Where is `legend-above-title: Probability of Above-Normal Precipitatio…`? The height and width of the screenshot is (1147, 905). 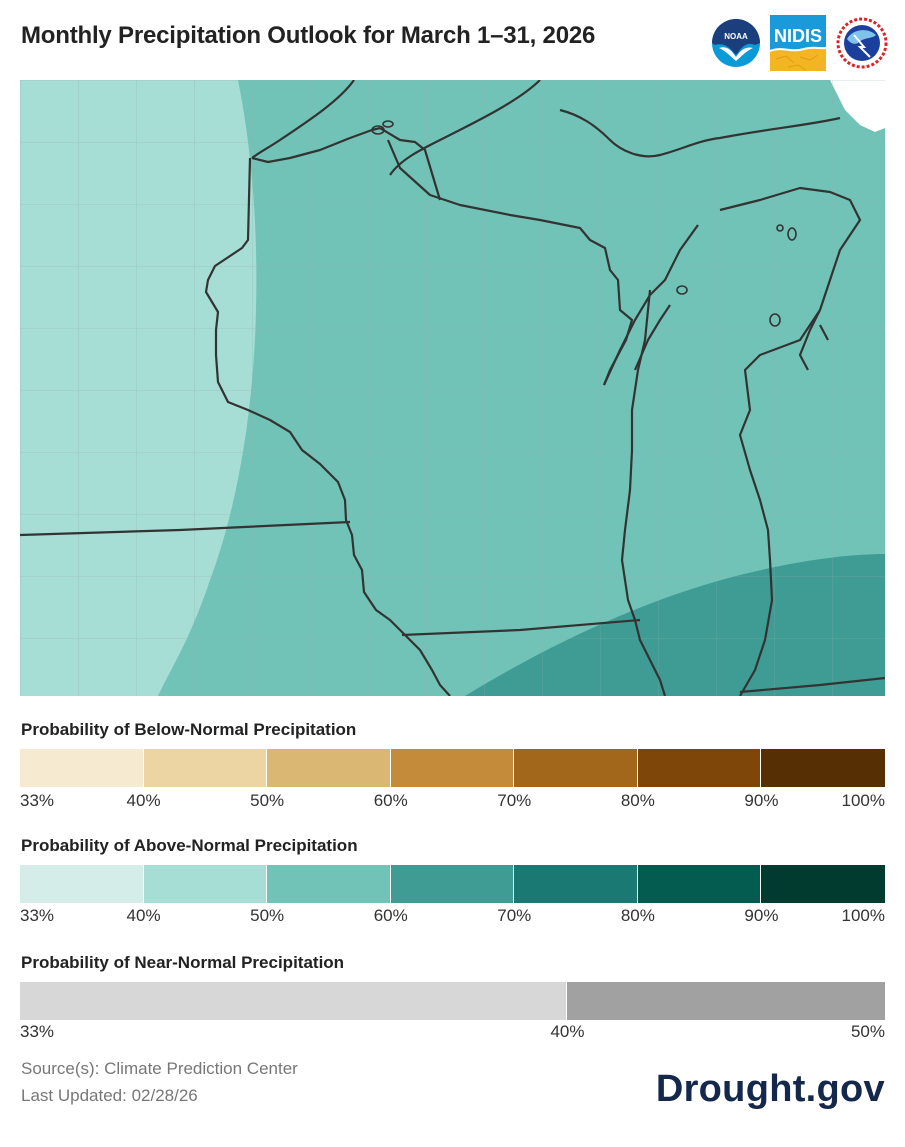
legend-above-title: Probability of Above-Normal Precipitatio… is located at coordinates (189, 845).